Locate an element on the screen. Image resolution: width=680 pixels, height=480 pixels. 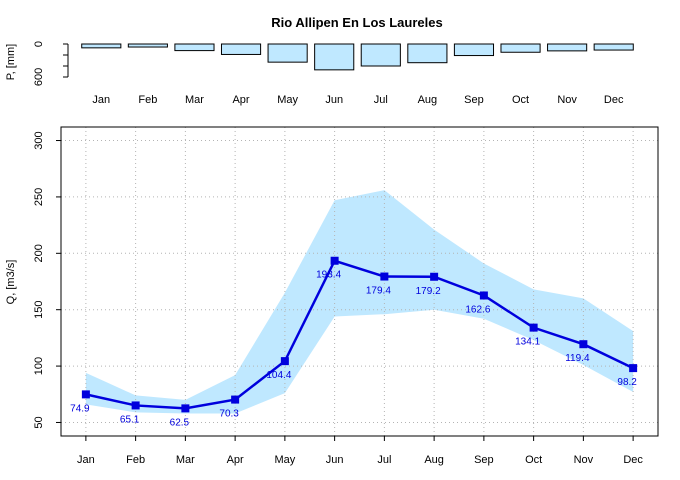
flow-data-label: 193.4 is located at coordinates (328, 275).